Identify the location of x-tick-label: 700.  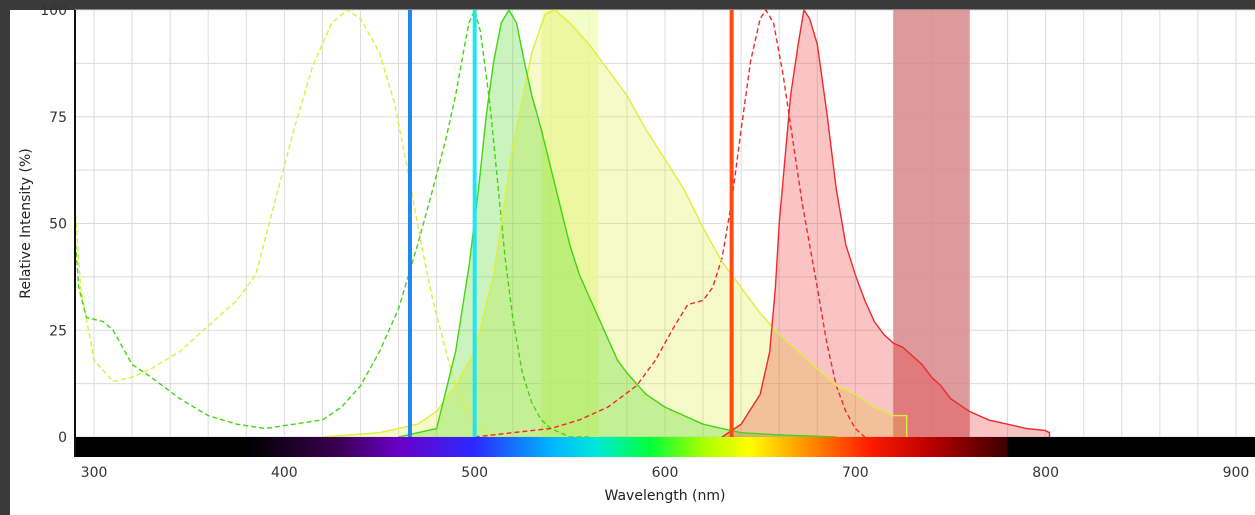
(855, 473).